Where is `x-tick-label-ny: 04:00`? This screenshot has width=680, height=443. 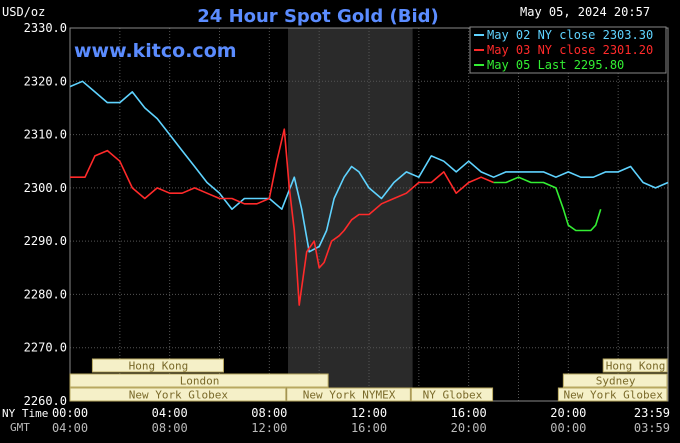 x-tick-label-ny: 04:00 is located at coordinates (170, 413).